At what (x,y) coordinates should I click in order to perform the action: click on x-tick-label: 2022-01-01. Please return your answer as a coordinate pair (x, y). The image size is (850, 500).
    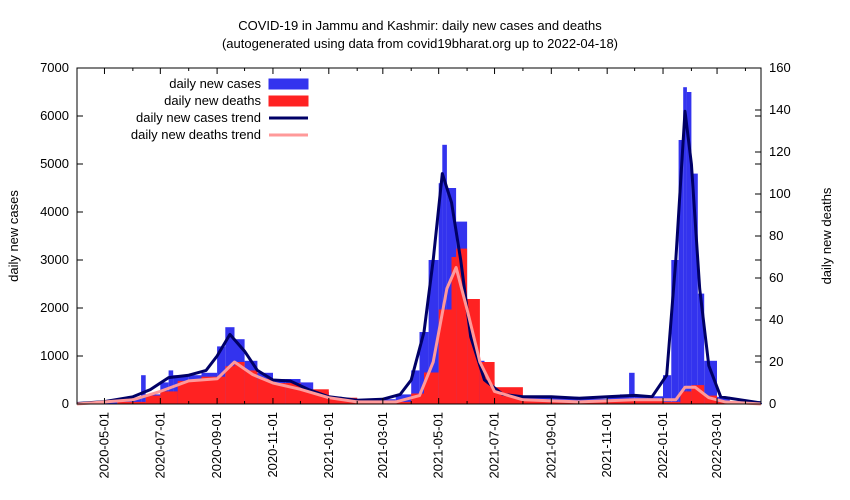
    Looking at the image, I should click on (662, 445).